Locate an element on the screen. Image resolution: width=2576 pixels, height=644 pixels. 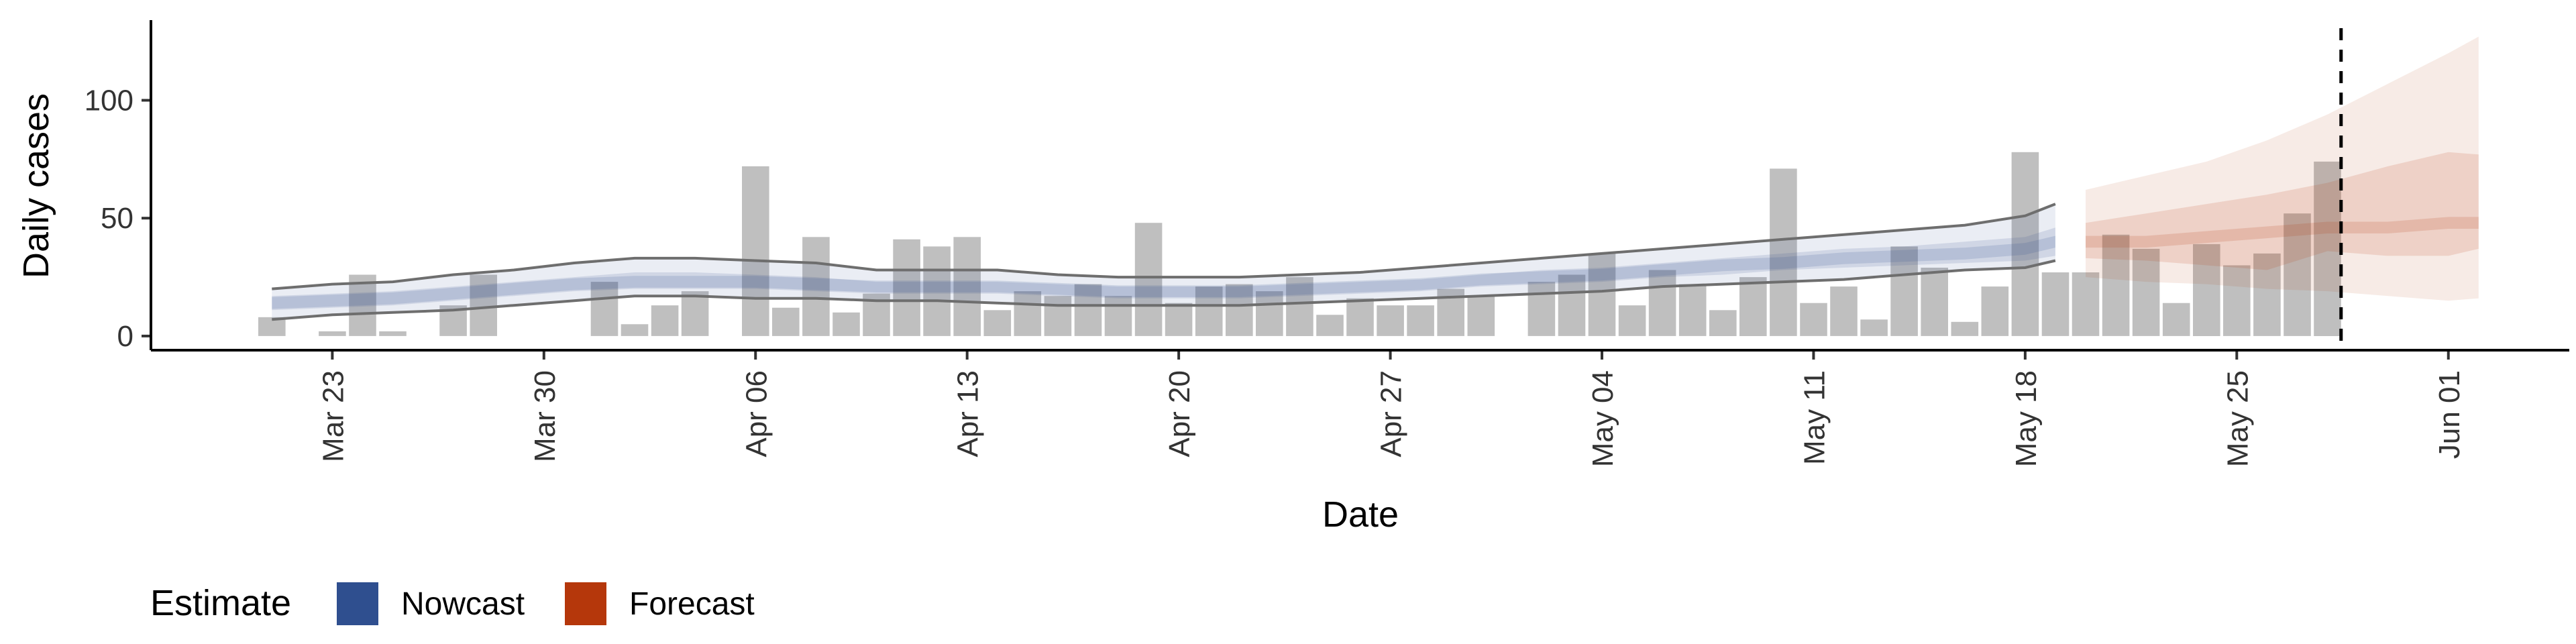
x-tick-label: Apr 20 is located at coordinates (1179, 414).